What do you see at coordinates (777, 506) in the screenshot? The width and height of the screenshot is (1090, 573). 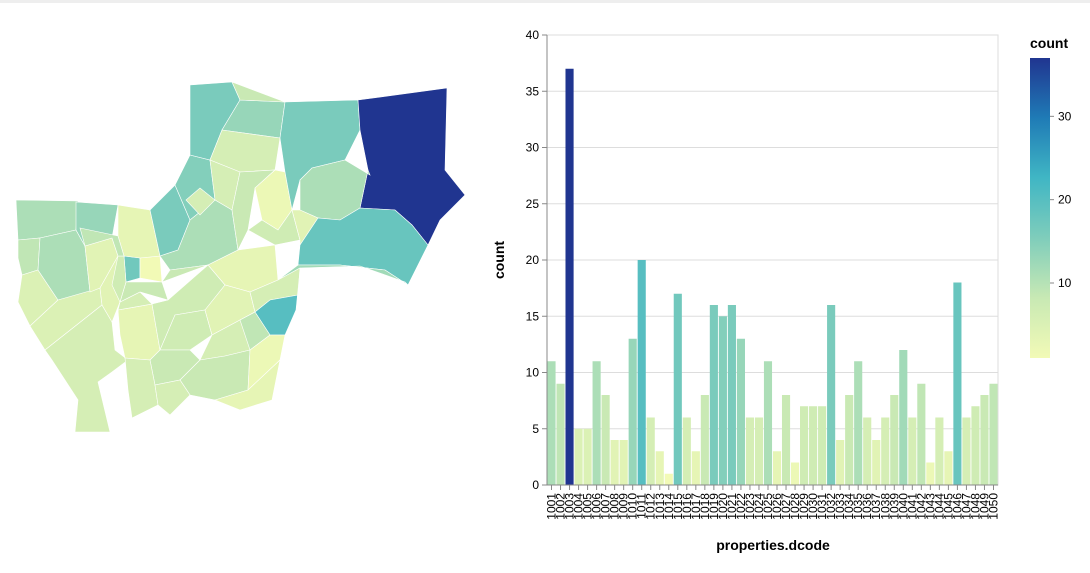 I see `x-tick-label: 1026` at bounding box center [777, 506].